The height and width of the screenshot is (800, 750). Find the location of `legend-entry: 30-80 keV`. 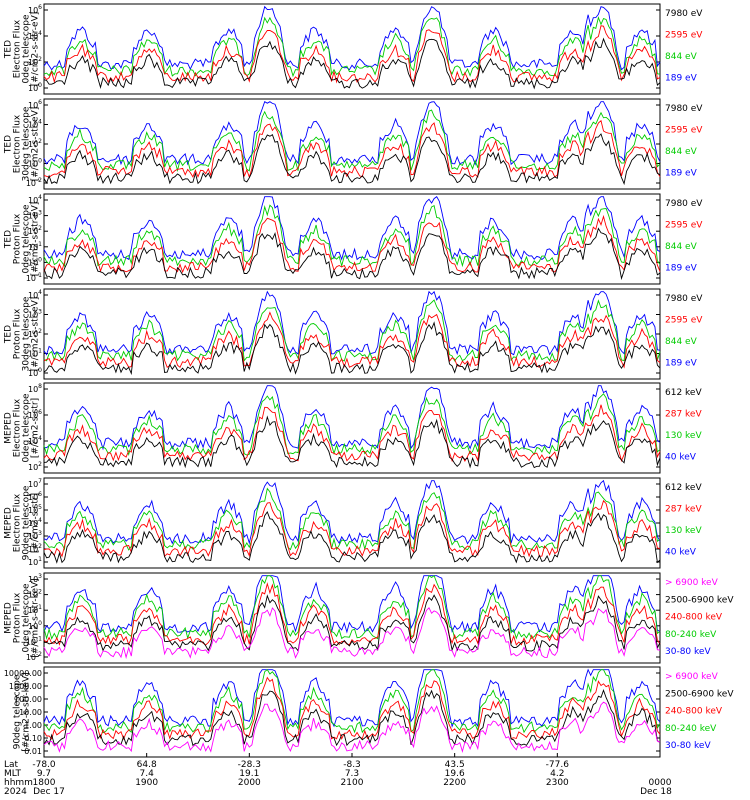

legend-entry: 30-80 keV is located at coordinates (688, 652).